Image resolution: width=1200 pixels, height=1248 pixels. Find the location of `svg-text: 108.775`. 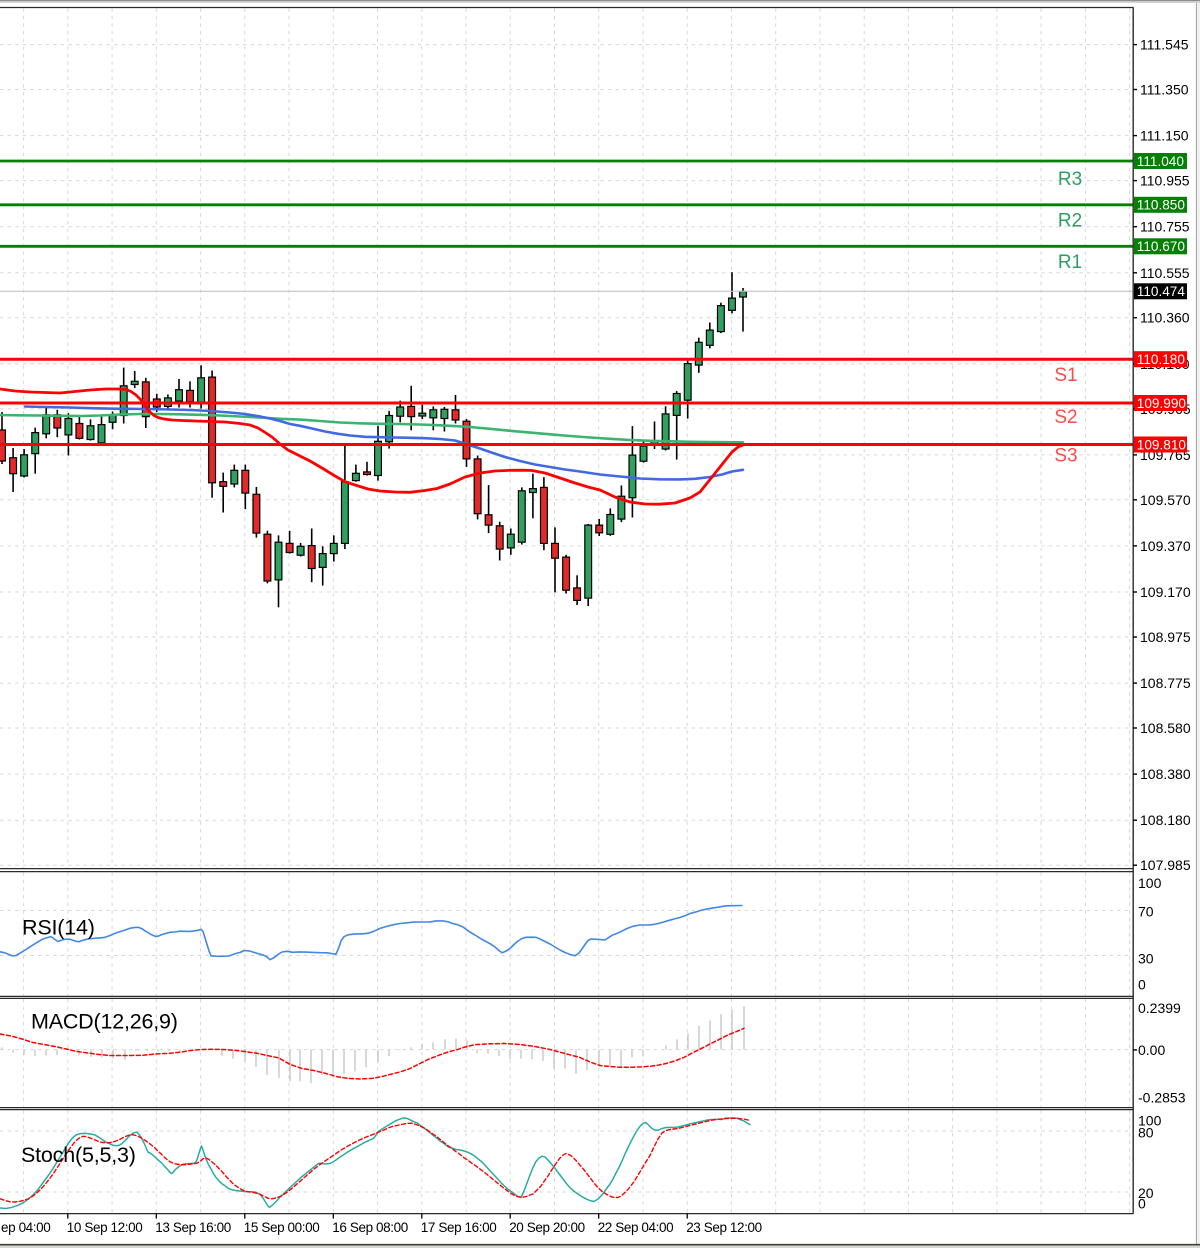

svg-text: 108.775 is located at coordinates (1165, 683).